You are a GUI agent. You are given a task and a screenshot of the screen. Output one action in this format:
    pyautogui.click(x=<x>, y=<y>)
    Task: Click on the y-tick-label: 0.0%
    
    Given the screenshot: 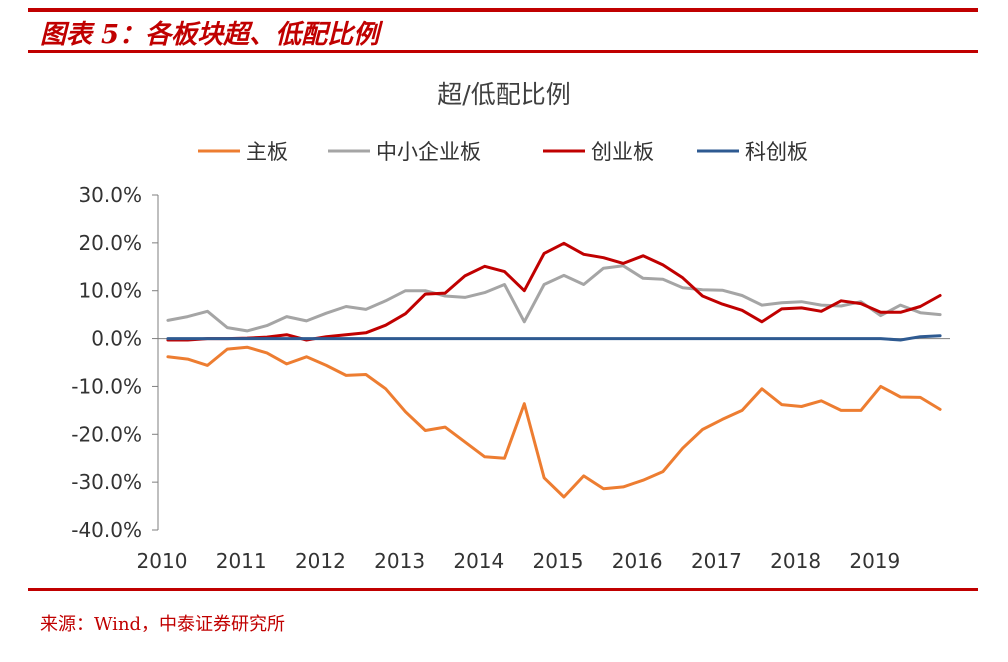 What is the action you would take?
    pyautogui.click(x=116, y=339)
    